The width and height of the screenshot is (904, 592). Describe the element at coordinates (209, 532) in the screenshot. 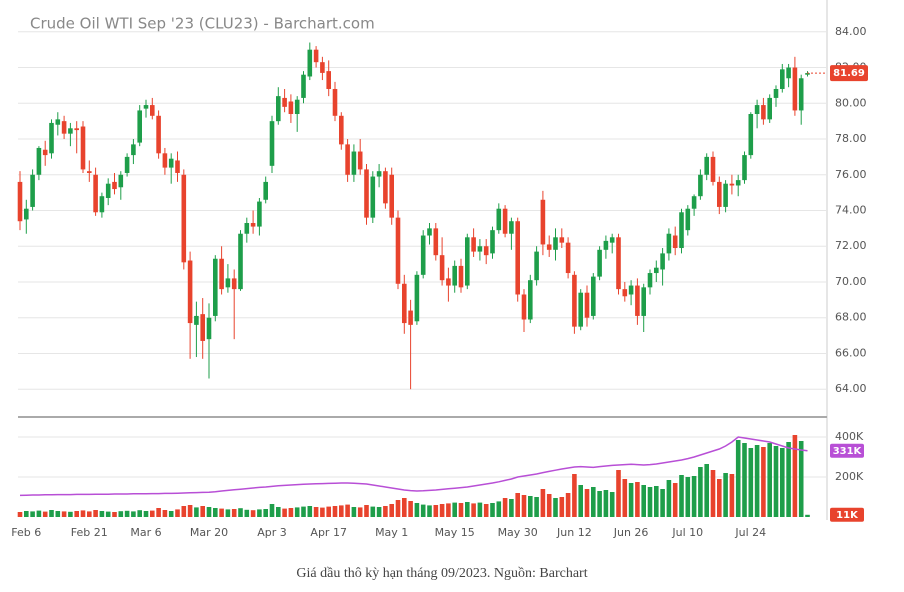

I see `x-tick-label: Mar 20` at that location.